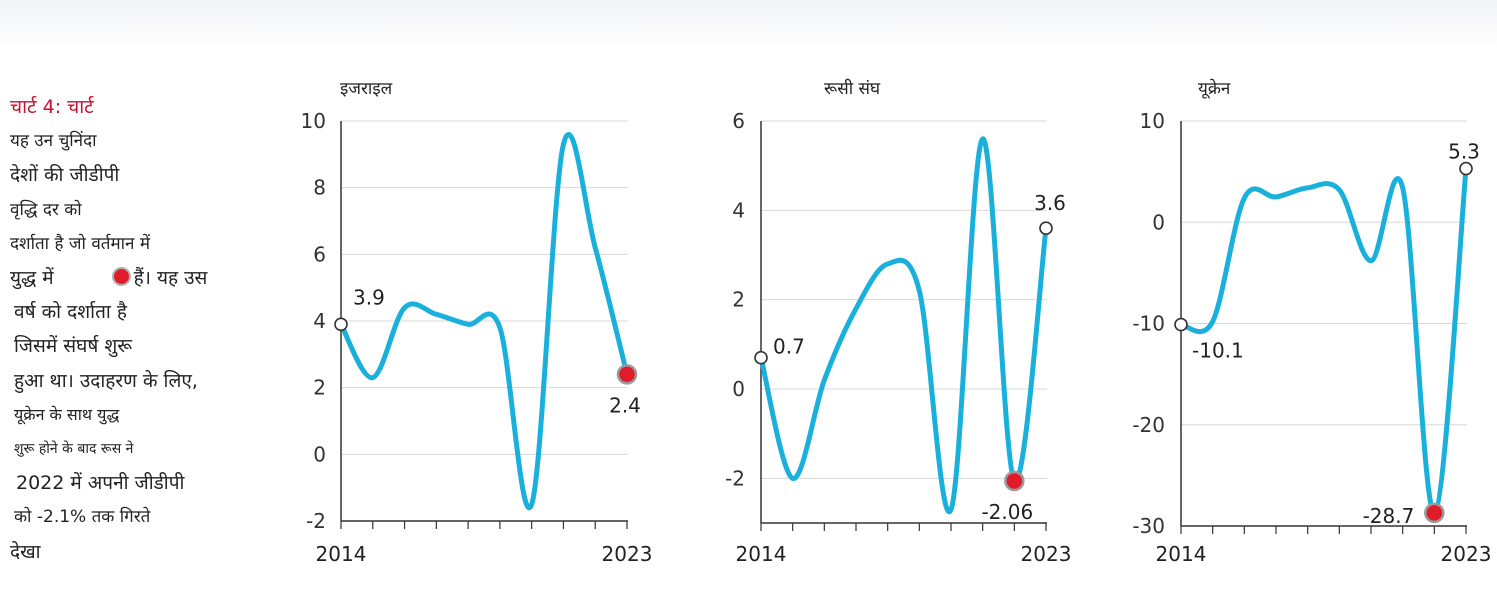  Describe the element at coordinates (748, 26) in the screenshot. I see `top-band` at that location.